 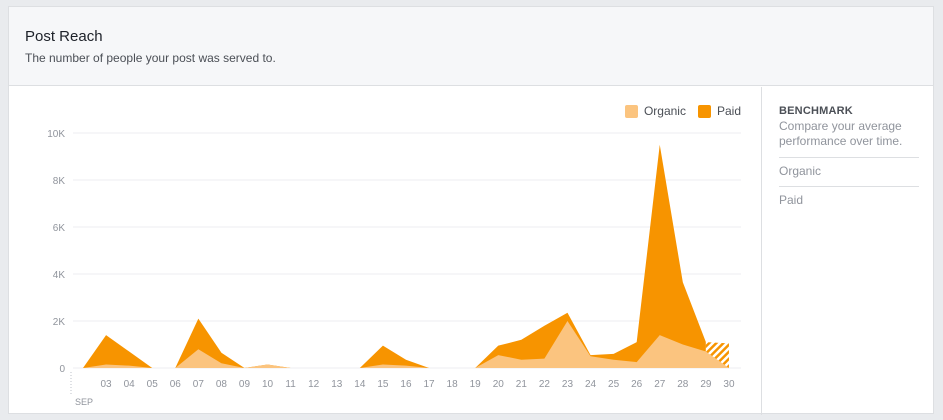 What do you see at coordinates (660, 384) in the screenshot?
I see `svg-text: 27` at bounding box center [660, 384].